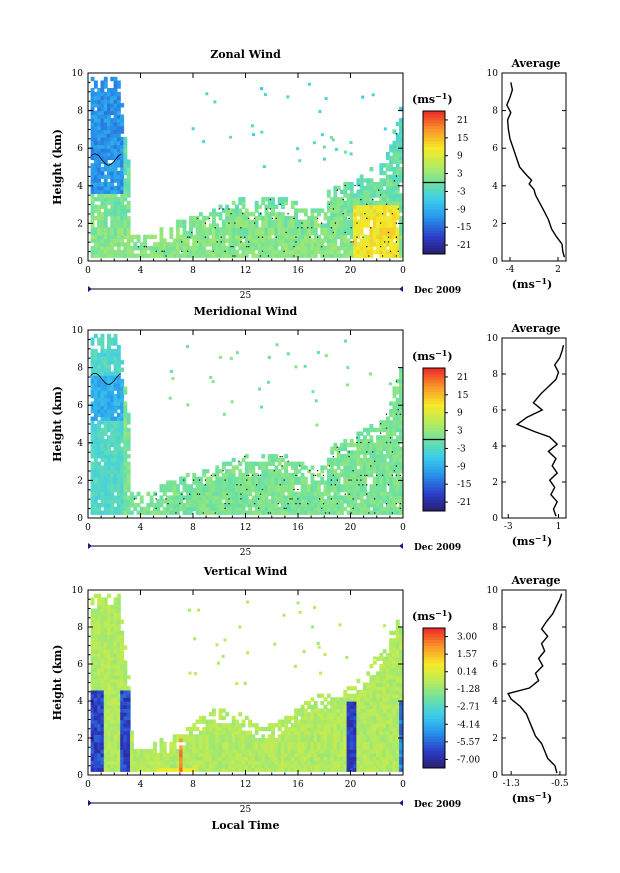  I want to click on date-label: Dec 2009, so click(437, 291).